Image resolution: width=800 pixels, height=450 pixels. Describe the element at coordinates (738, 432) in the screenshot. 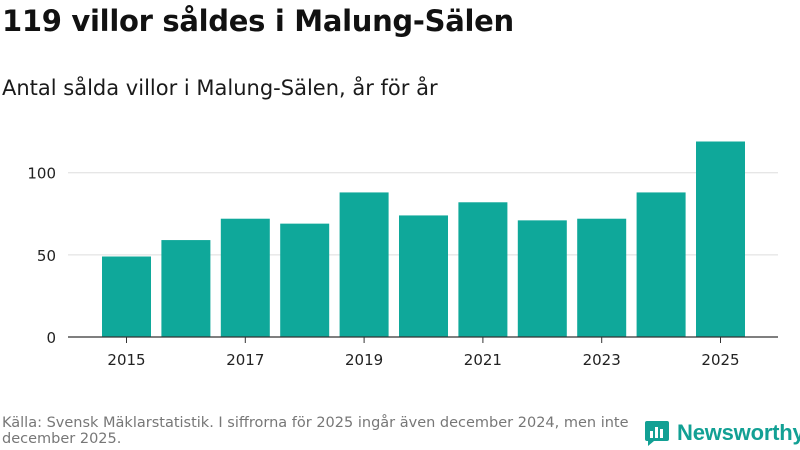

I see `brand-name: Newsworthy` at that location.